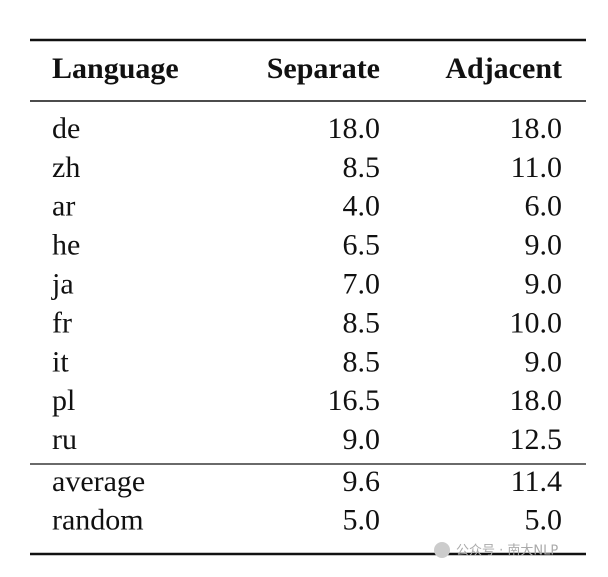 This screenshot has width=608, height=577. I want to click on watermark-icon, so click(442, 550).